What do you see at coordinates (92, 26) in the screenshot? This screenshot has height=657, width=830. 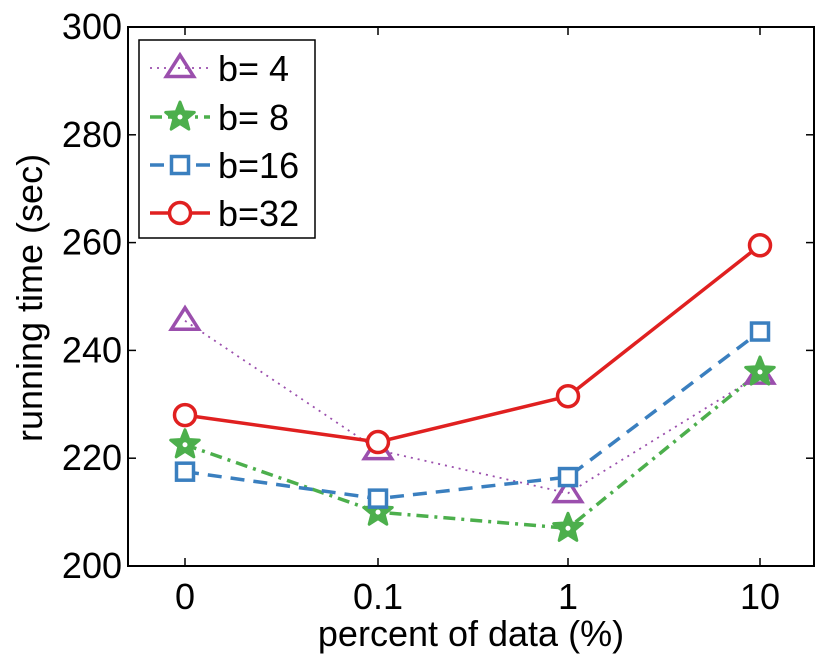 I see `y-tick-label: 300` at bounding box center [92, 26].